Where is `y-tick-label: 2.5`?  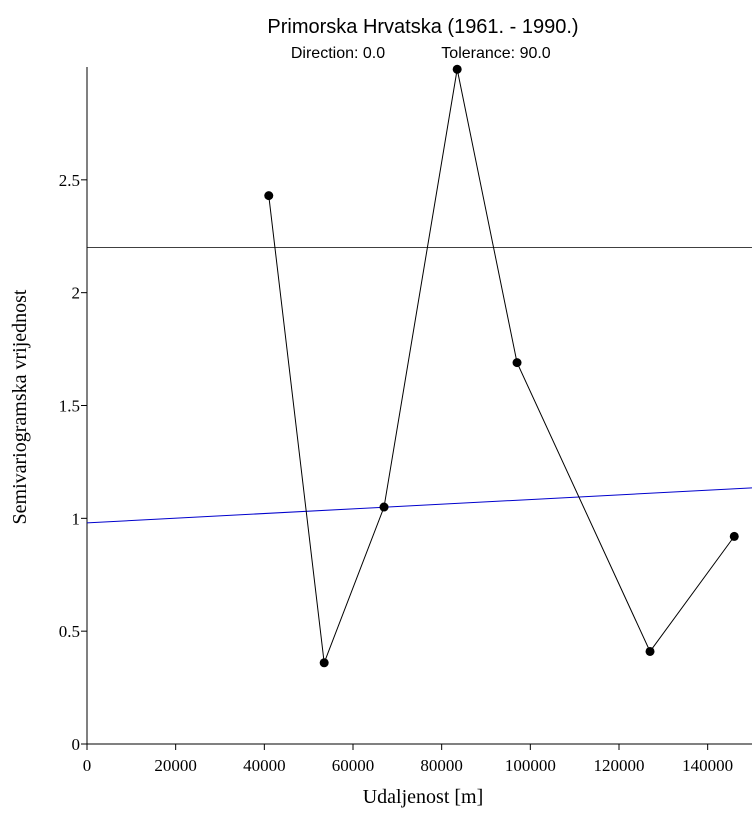
y-tick-label: 2.5 is located at coordinates (69, 180).